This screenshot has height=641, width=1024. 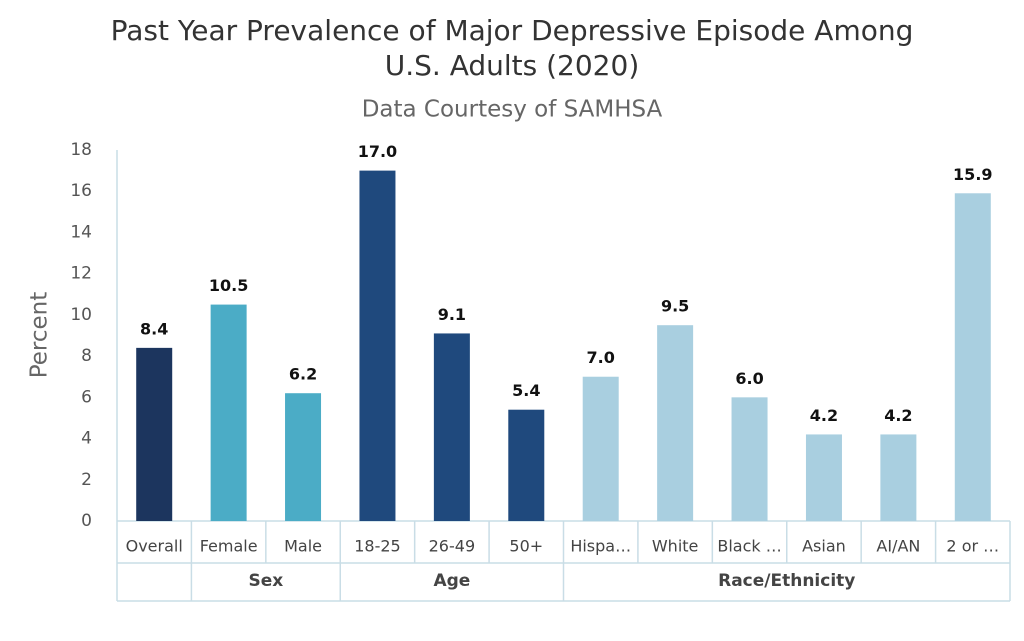 What do you see at coordinates (675, 306) in the screenshot?
I see `data-label: 9.5` at bounding box center [675, 306].